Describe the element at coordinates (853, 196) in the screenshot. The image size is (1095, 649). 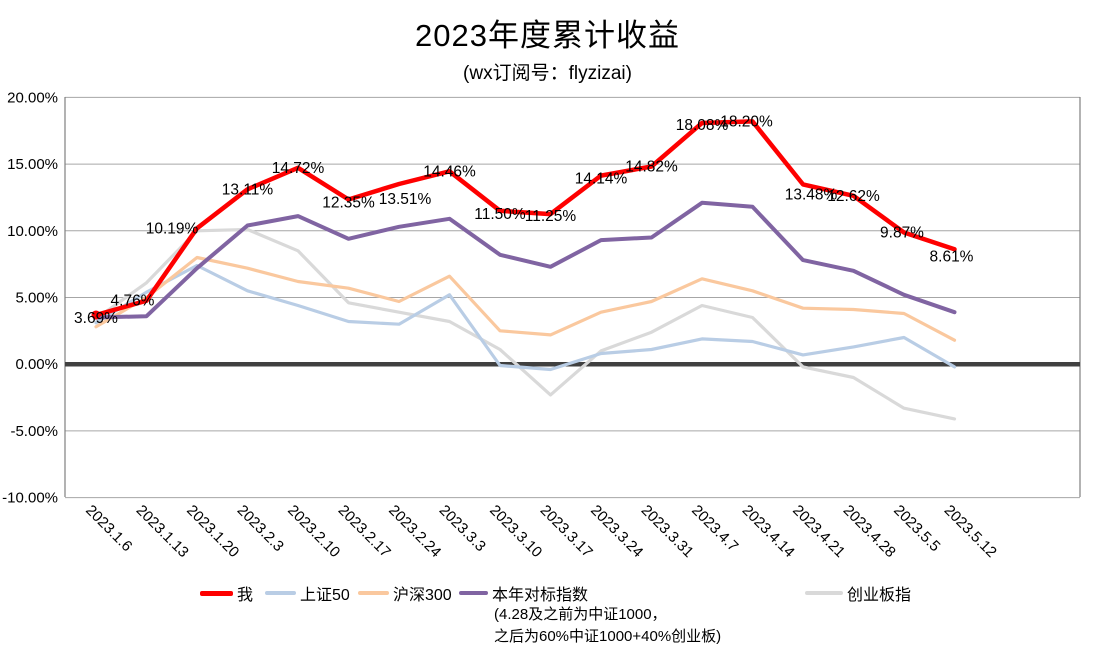
I see `data-label: 12.62%` at that location.